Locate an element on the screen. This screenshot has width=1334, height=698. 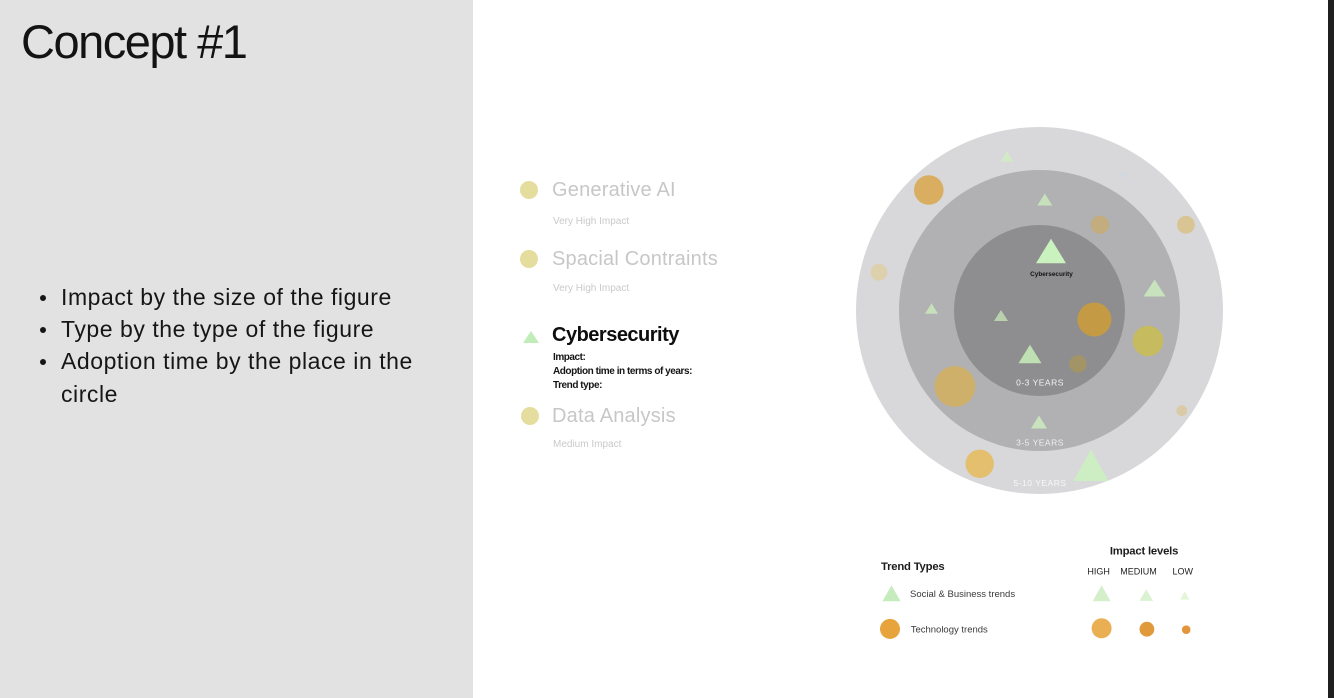
svg-text: HIGH is located at coordinates (1098, 571).